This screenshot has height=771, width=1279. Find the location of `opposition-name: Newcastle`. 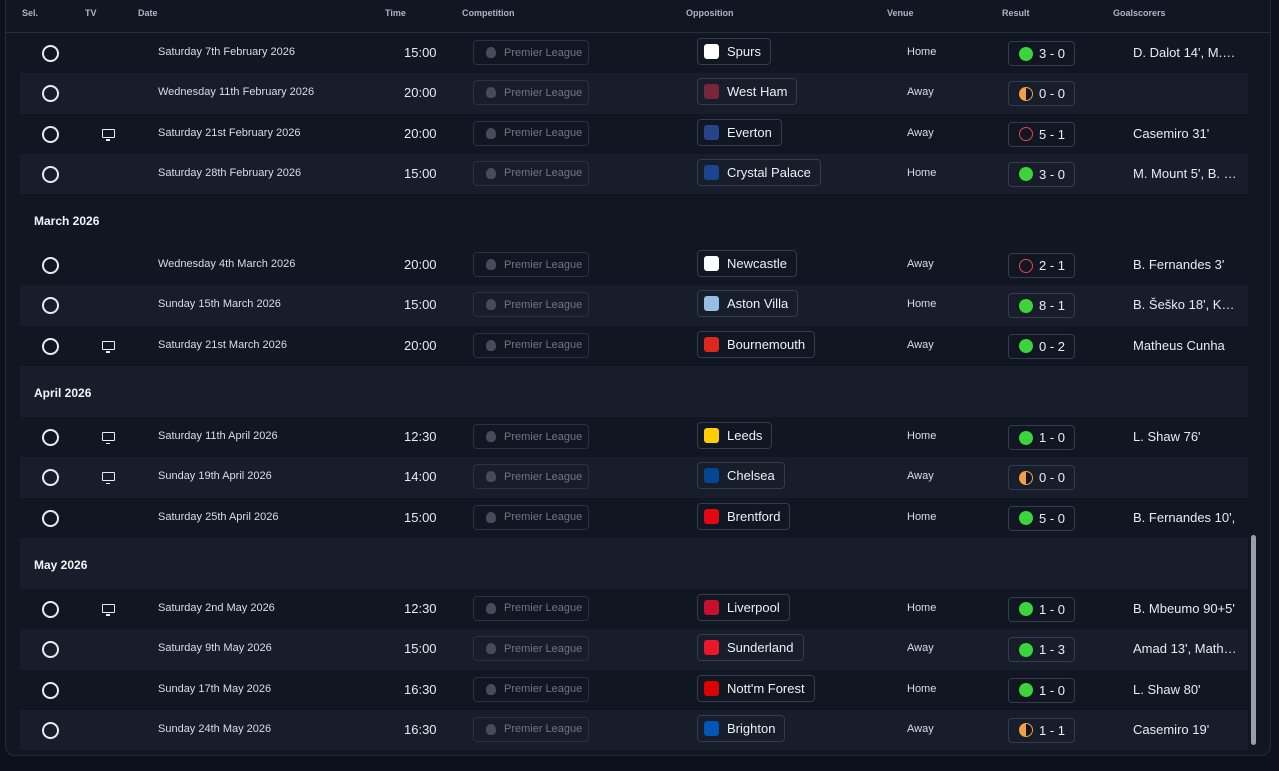

opposition-name: Newcastle is located at coordinates (757, 264).